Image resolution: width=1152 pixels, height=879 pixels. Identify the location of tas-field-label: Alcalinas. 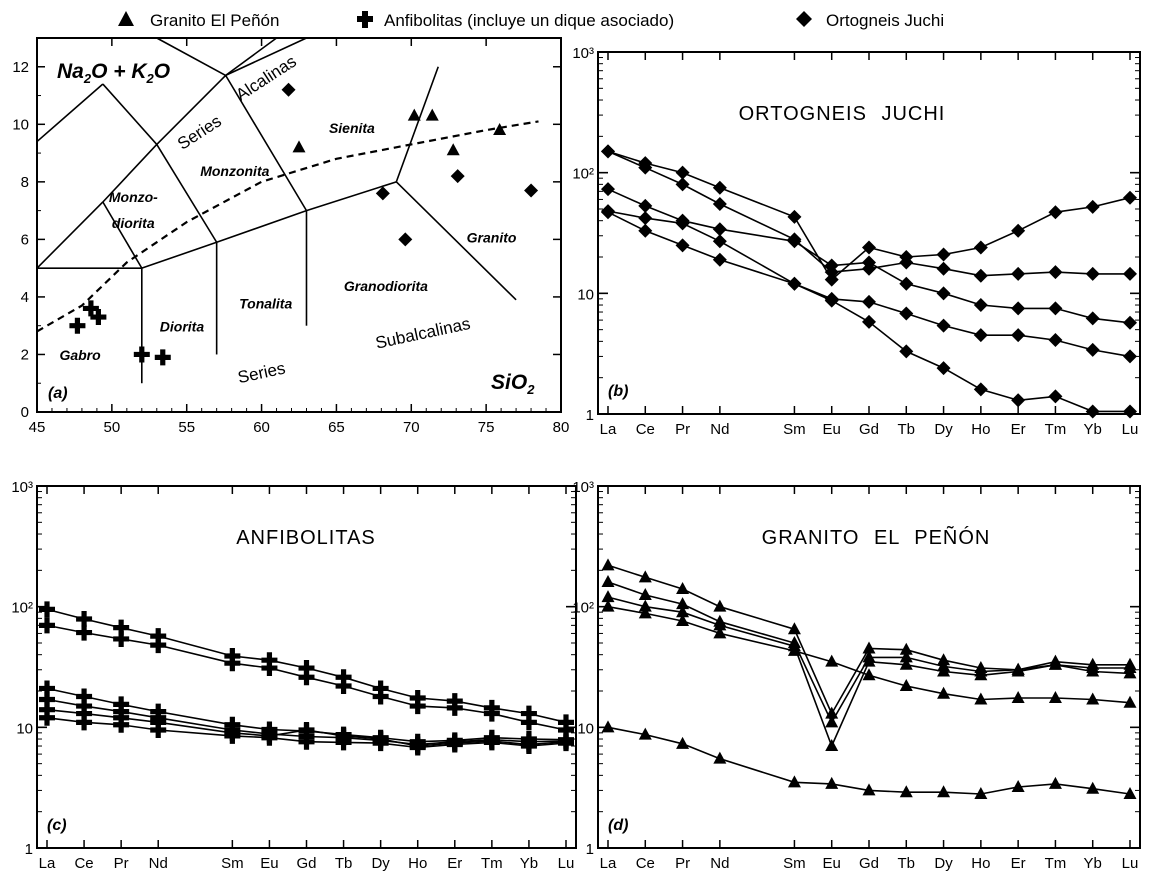
(265, 78).